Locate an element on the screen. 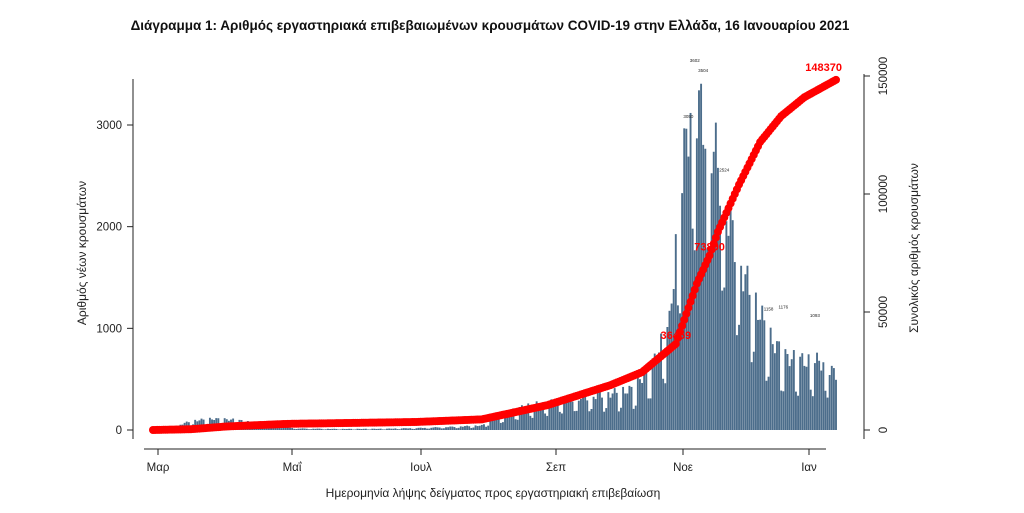  y-left-ticks: 0 1000 2000 3000 is located at coordinates (114, 278).